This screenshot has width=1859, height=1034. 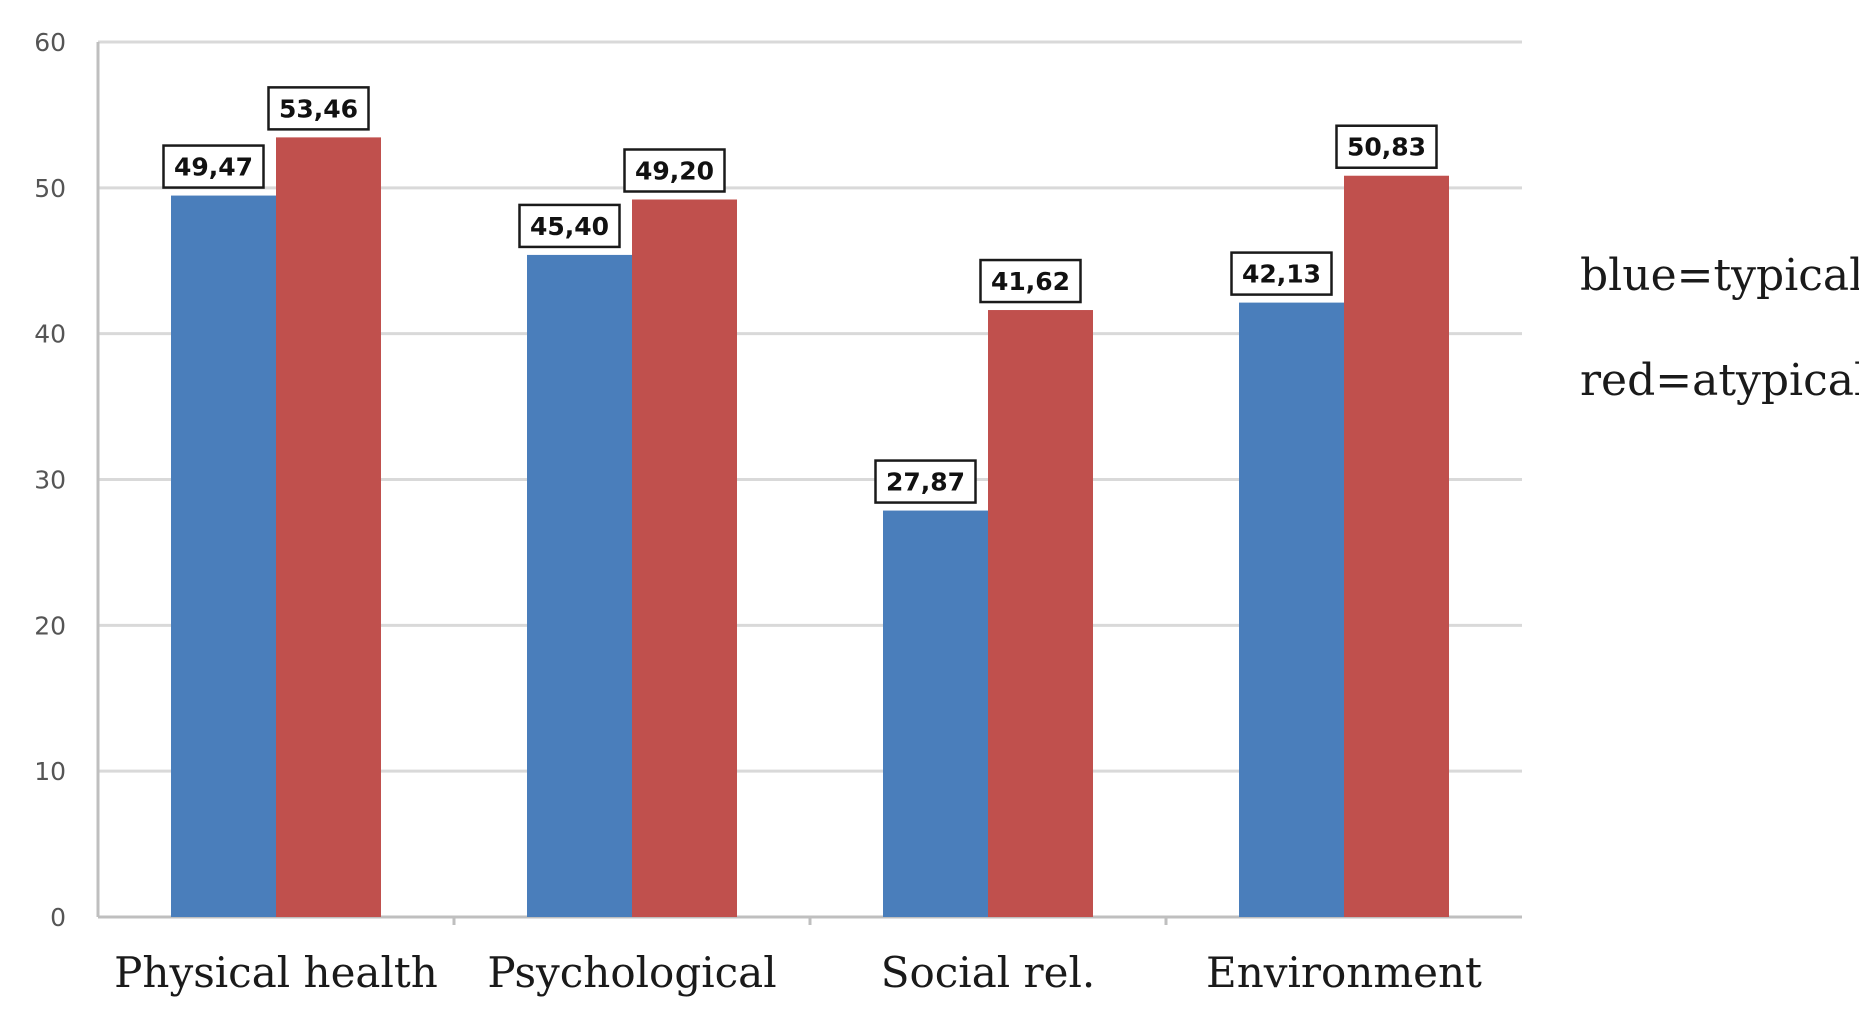 What do you see at coordinates (988, 972) in the screenshot?
I see `x-tick-label: Social rel.` at bounding box center [988, 972].